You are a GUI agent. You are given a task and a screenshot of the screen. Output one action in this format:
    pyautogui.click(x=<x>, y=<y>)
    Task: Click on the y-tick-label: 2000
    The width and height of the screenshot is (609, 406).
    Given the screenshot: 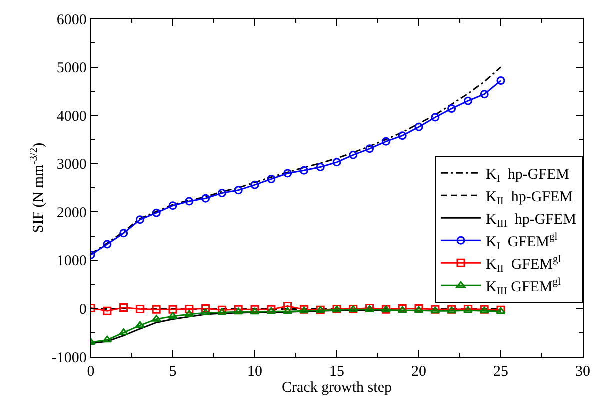 What is the action you would take?
    pyautogui.click(x=71, y=213)
    